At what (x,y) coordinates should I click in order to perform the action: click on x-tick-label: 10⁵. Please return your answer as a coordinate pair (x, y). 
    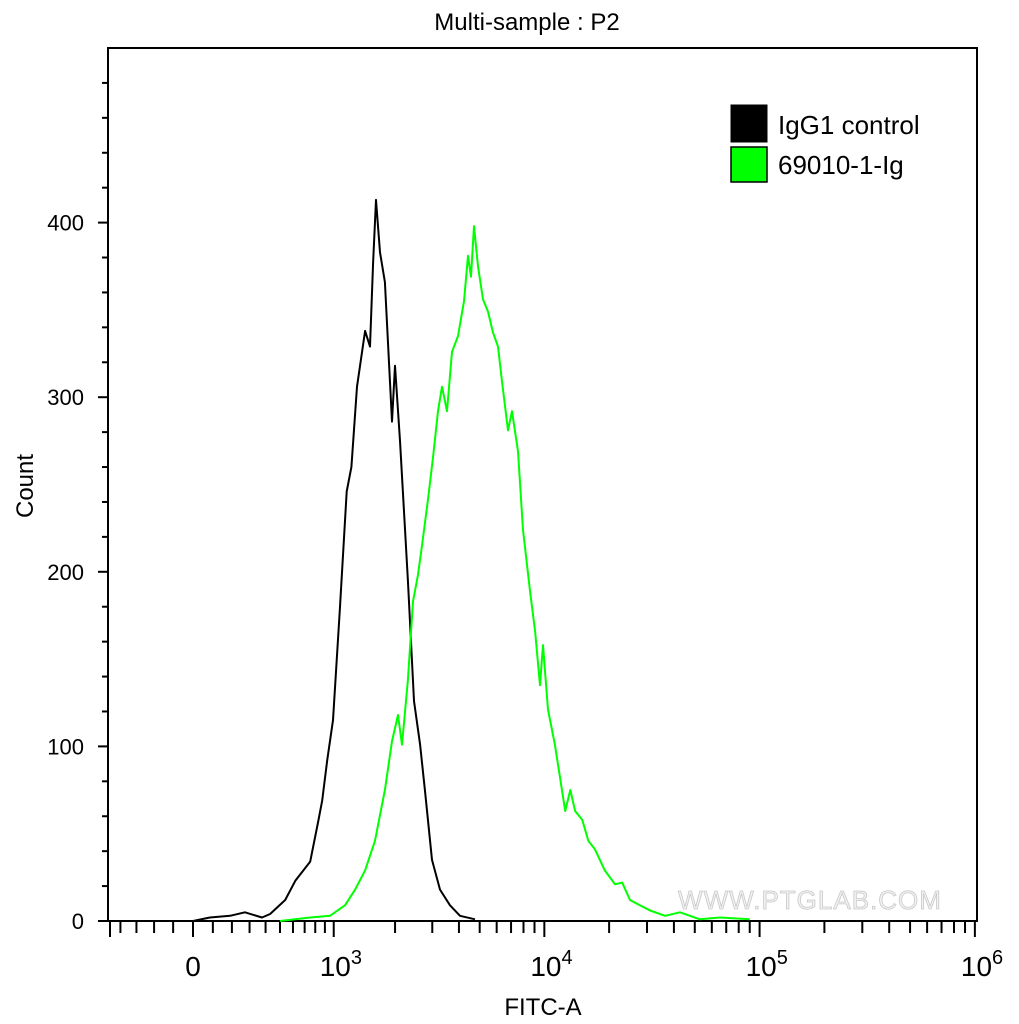
    Looking at the image, I should click on (767, 964).